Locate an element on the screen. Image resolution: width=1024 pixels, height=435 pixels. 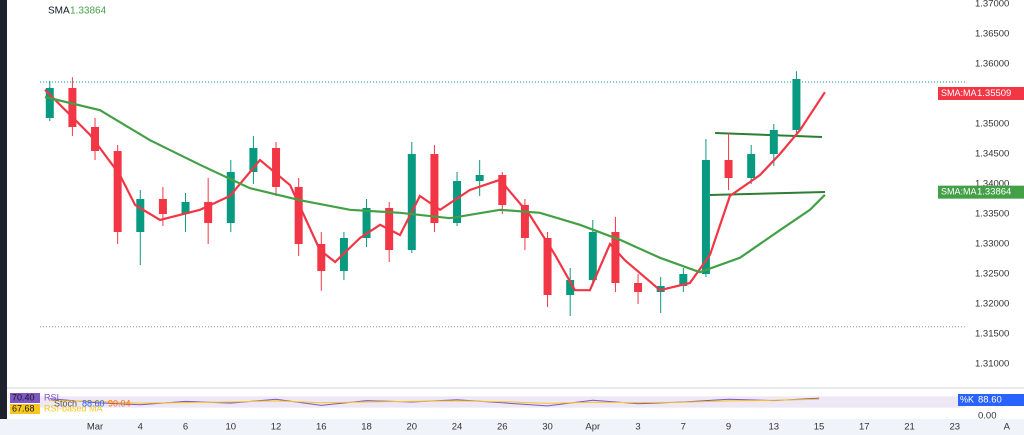
x-tick-label: 4 is located at coordinates (140, 427).